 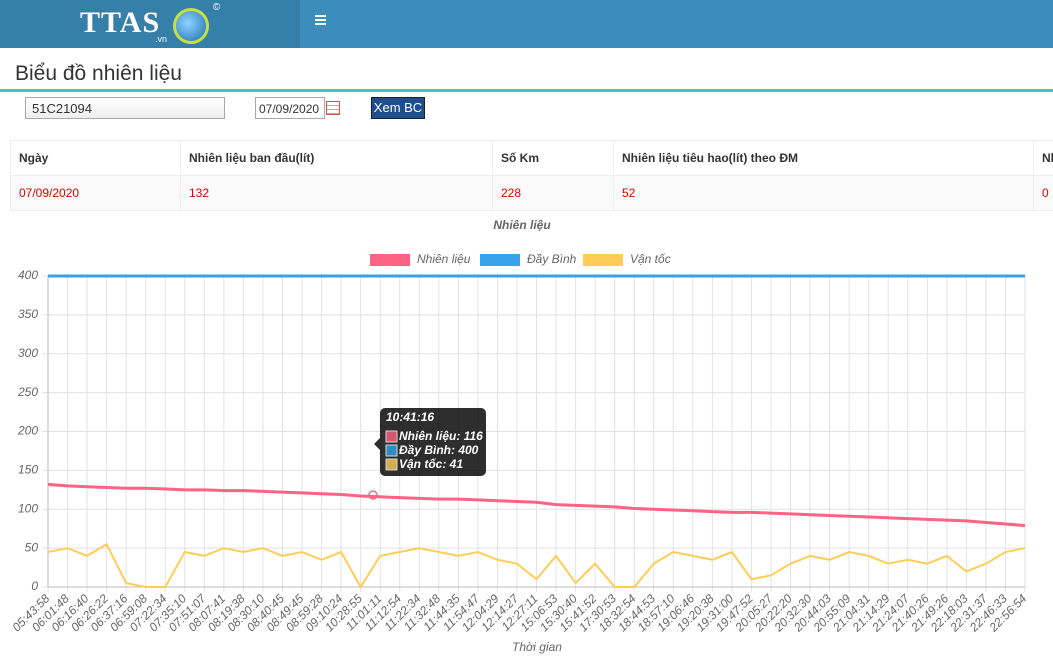 What do you see at coordinates (217, 7) in the screenshot?
I see `logo-mark: ©` at bounding box center [217, 7].